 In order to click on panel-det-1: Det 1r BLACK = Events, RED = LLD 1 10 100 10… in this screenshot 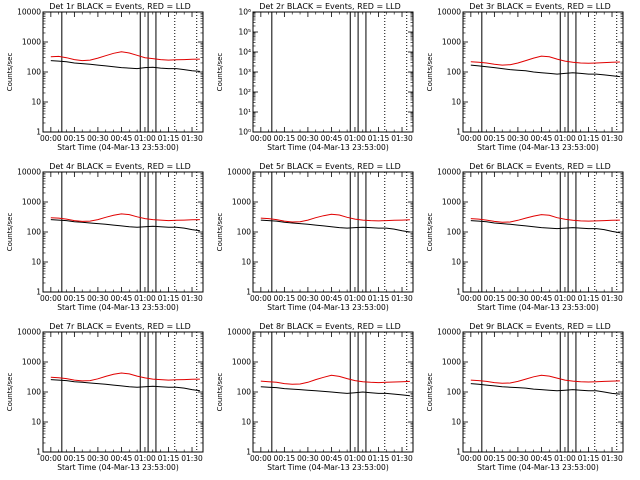, I will do `click(105, 77)`.